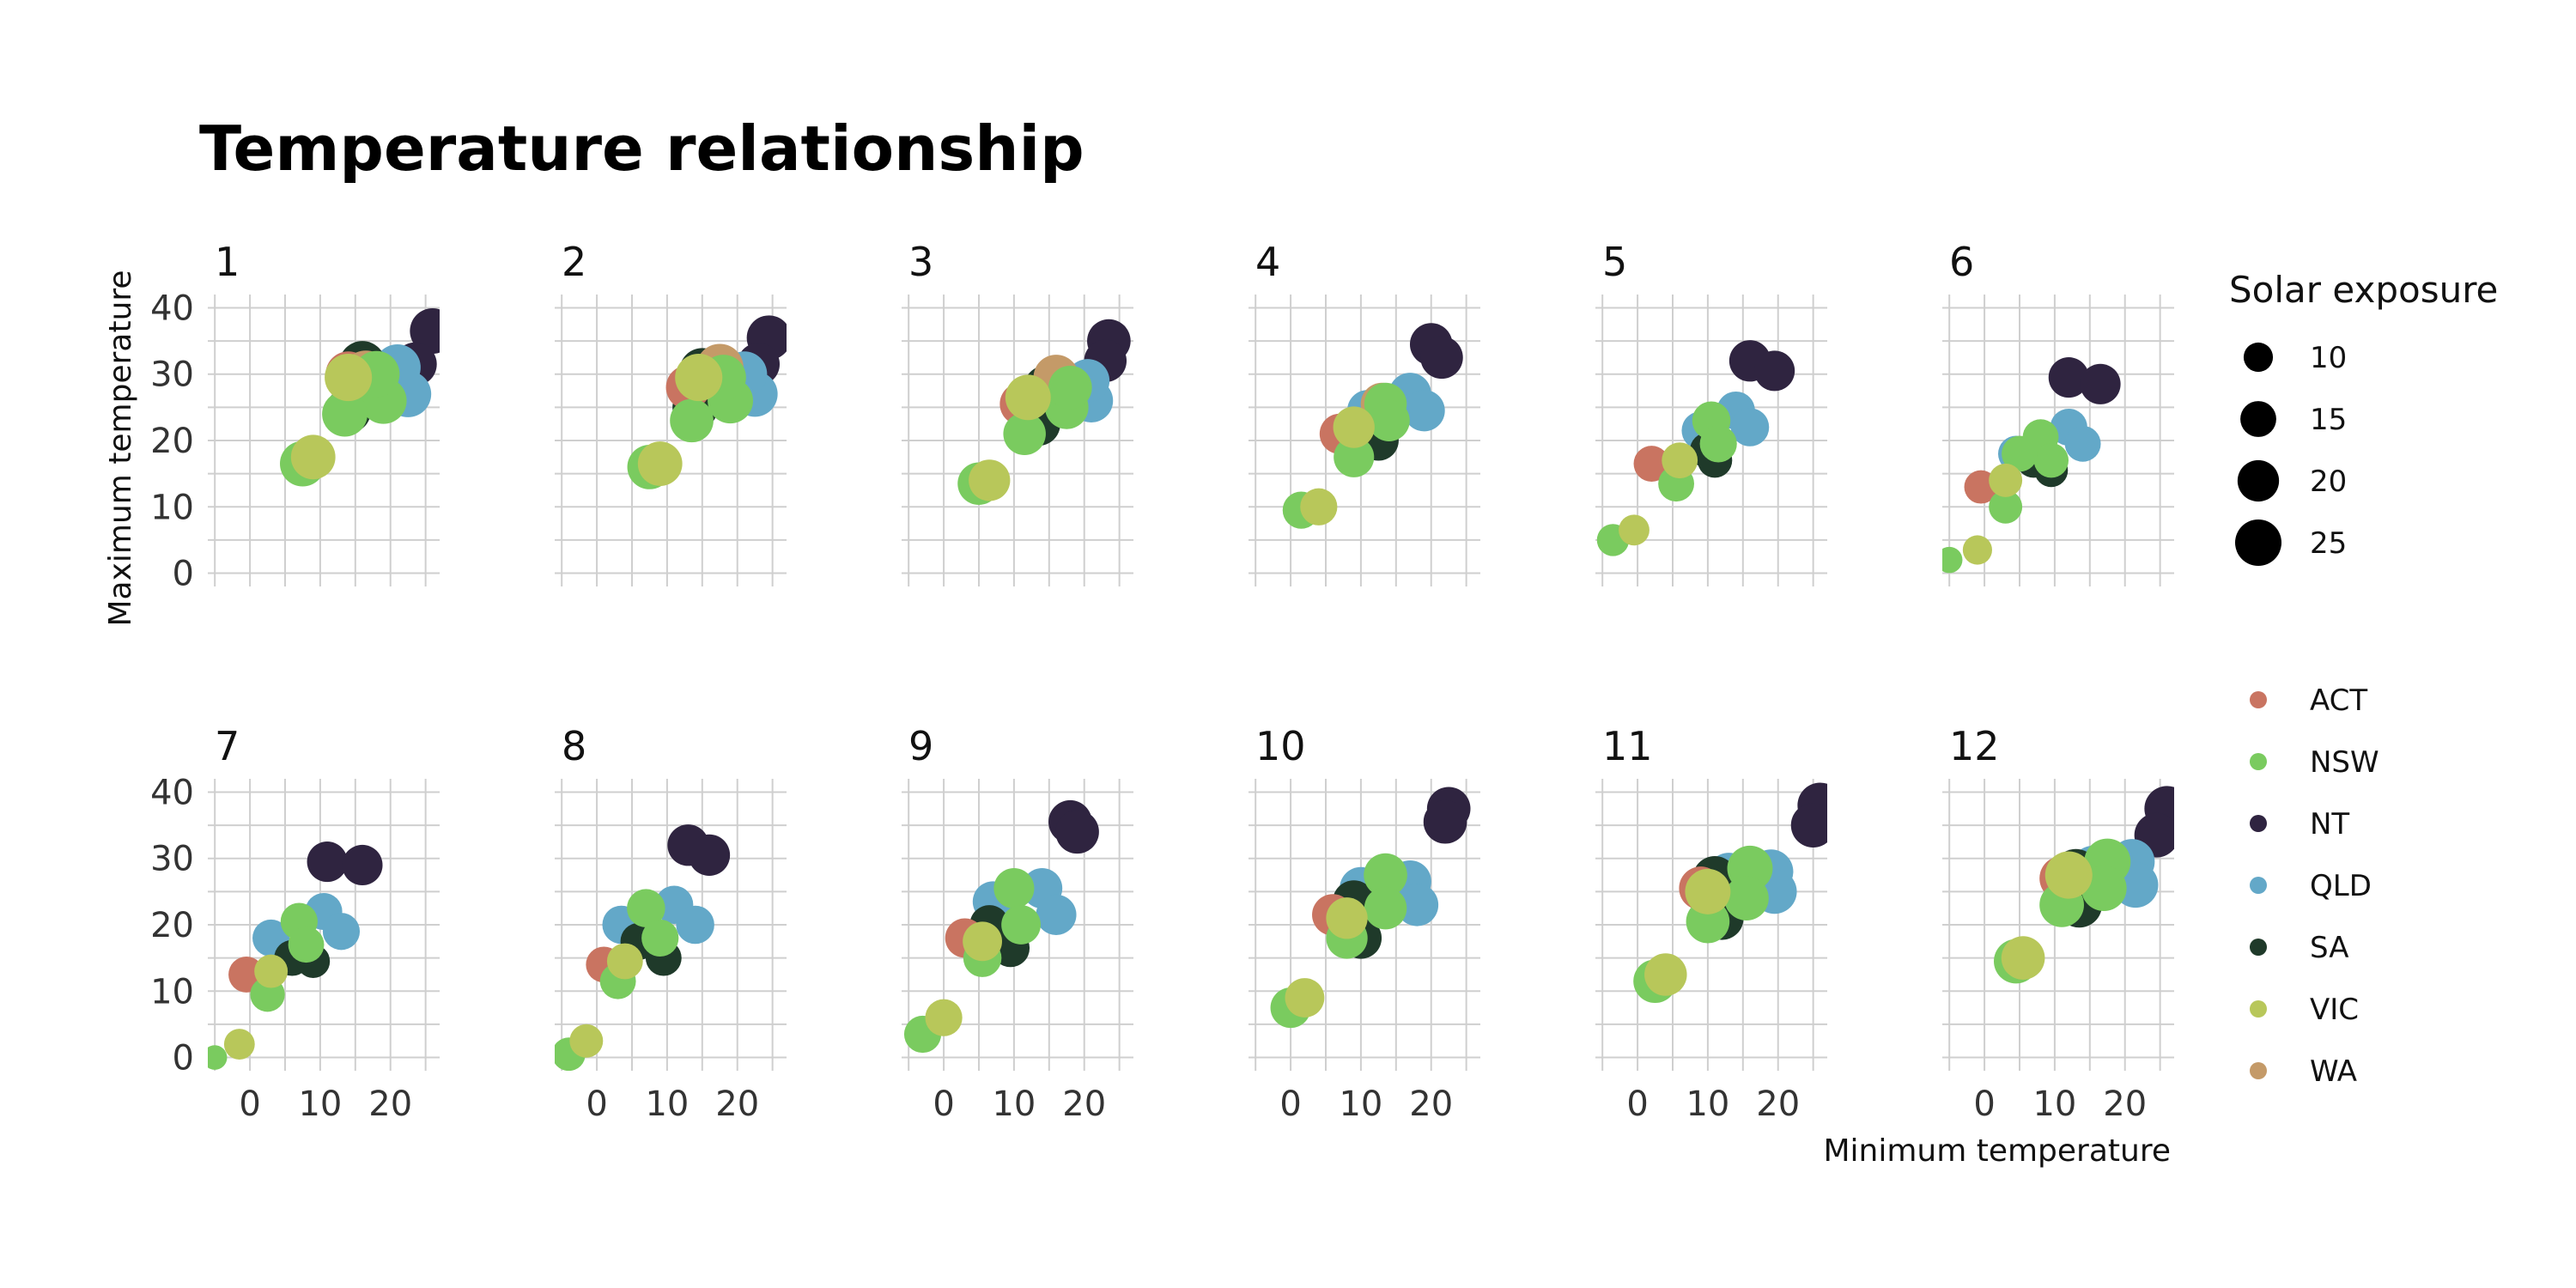 Image resolution: width=2576 pixels, height=1288 pixels. Describe the element at coordinates (1652, 464) in the screenshot. I see `data-point-act` at that location.